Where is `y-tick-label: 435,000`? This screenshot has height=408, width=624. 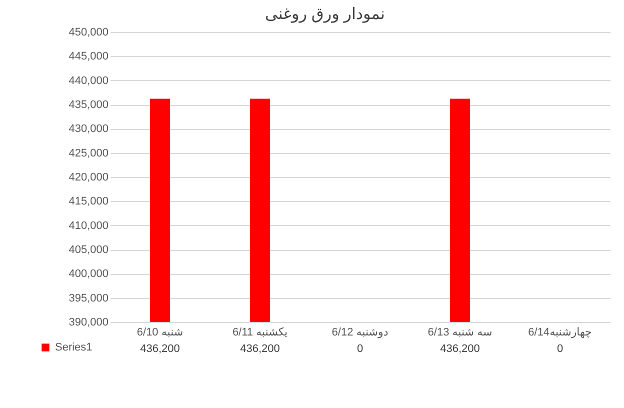
y-tick-label: 435,000 is located at coordinates (88, 105).